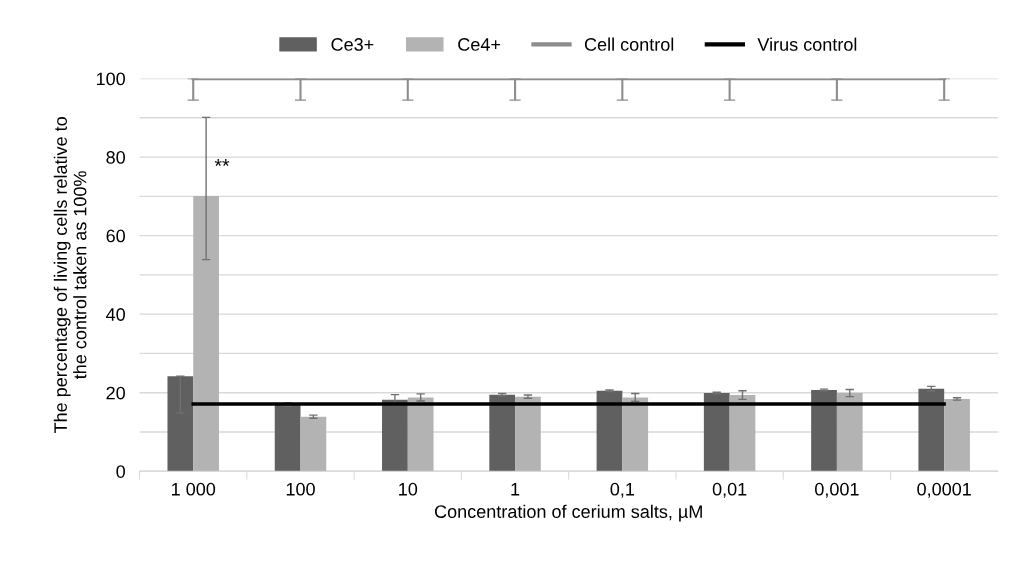 The height and width of the screenshot is (561, 1034). What do you see at coordinates (807, 44) in the screenshot?
I see `legend-label: Virus control` at bounding box center [807, 44].